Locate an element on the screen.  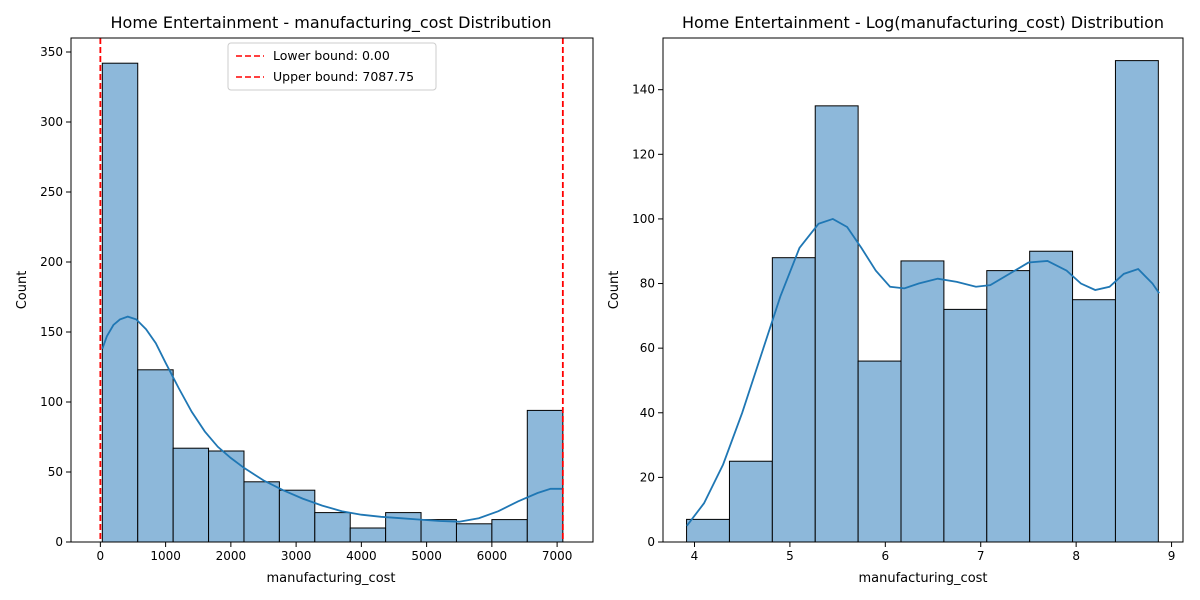
x-tick-label: 9 is located at coordinates (1172, 556).